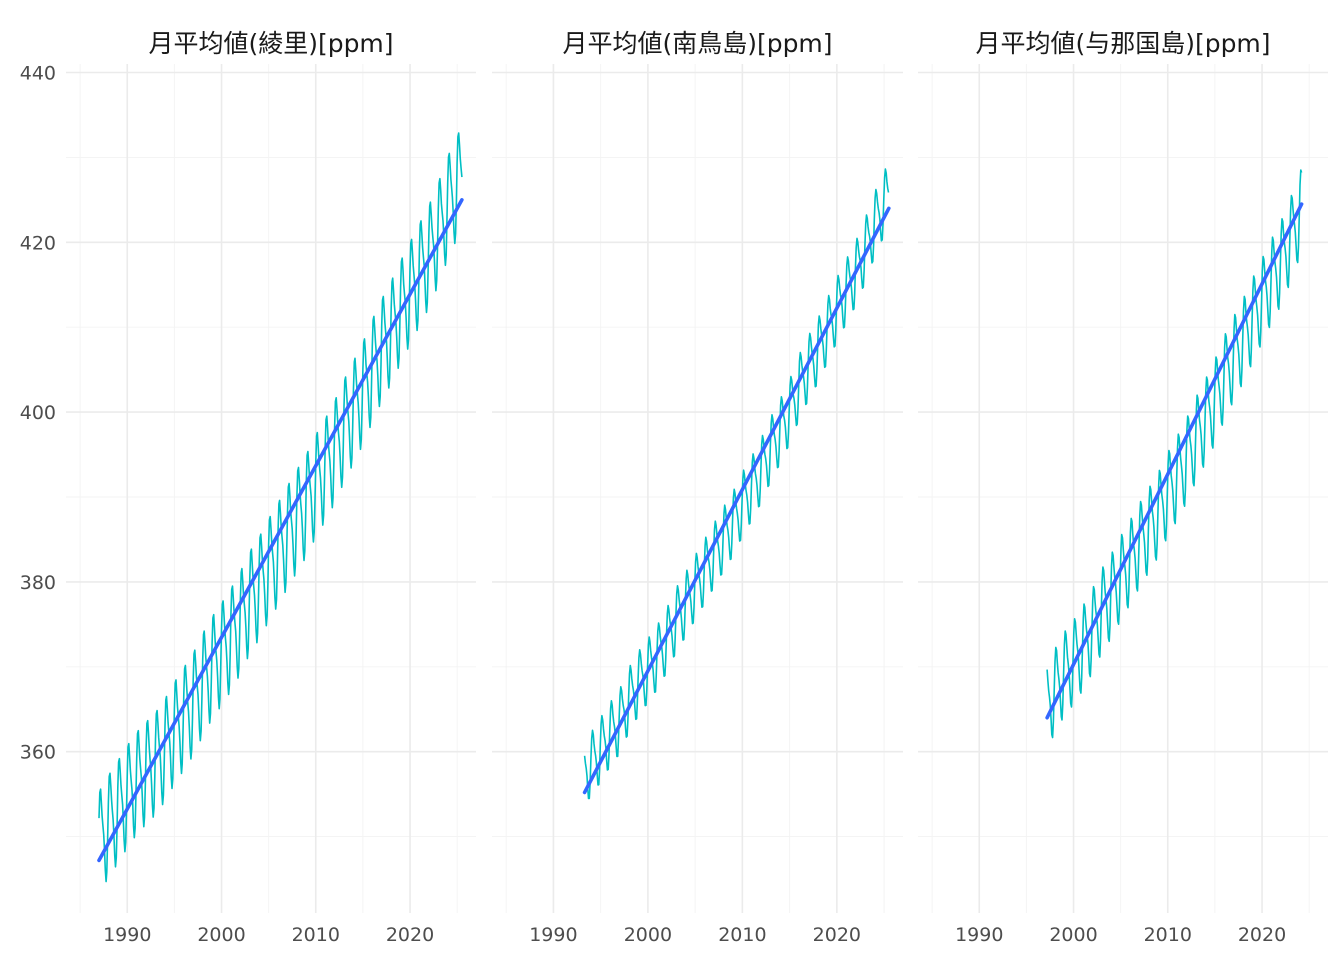 Image resolution: width=1344 pixels, height=964 pixels. I want to click on panel-title: 月平均値(綾里)[ppm], so click(270, 43).